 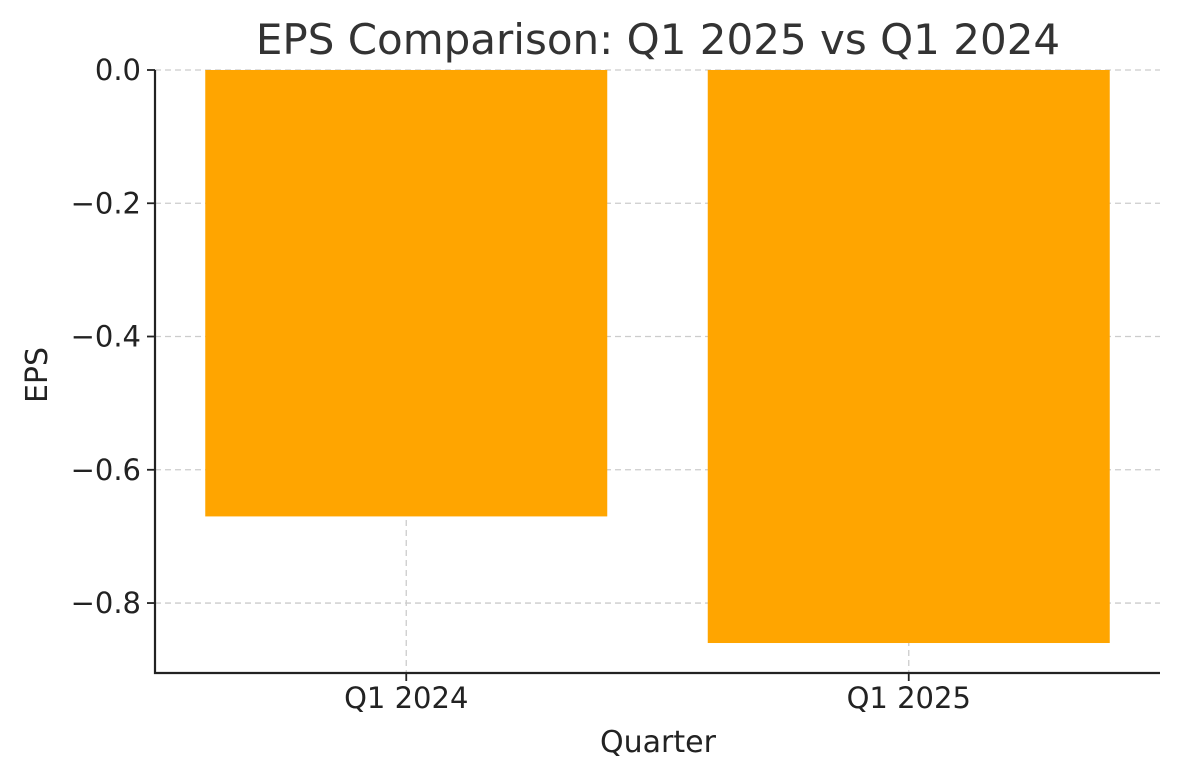 What do you see at coordinates (657, 694) in the screenshot?
I see `x-axis-ticks: Q1 2024 Q1 2025` at bounding box center [657, 694].